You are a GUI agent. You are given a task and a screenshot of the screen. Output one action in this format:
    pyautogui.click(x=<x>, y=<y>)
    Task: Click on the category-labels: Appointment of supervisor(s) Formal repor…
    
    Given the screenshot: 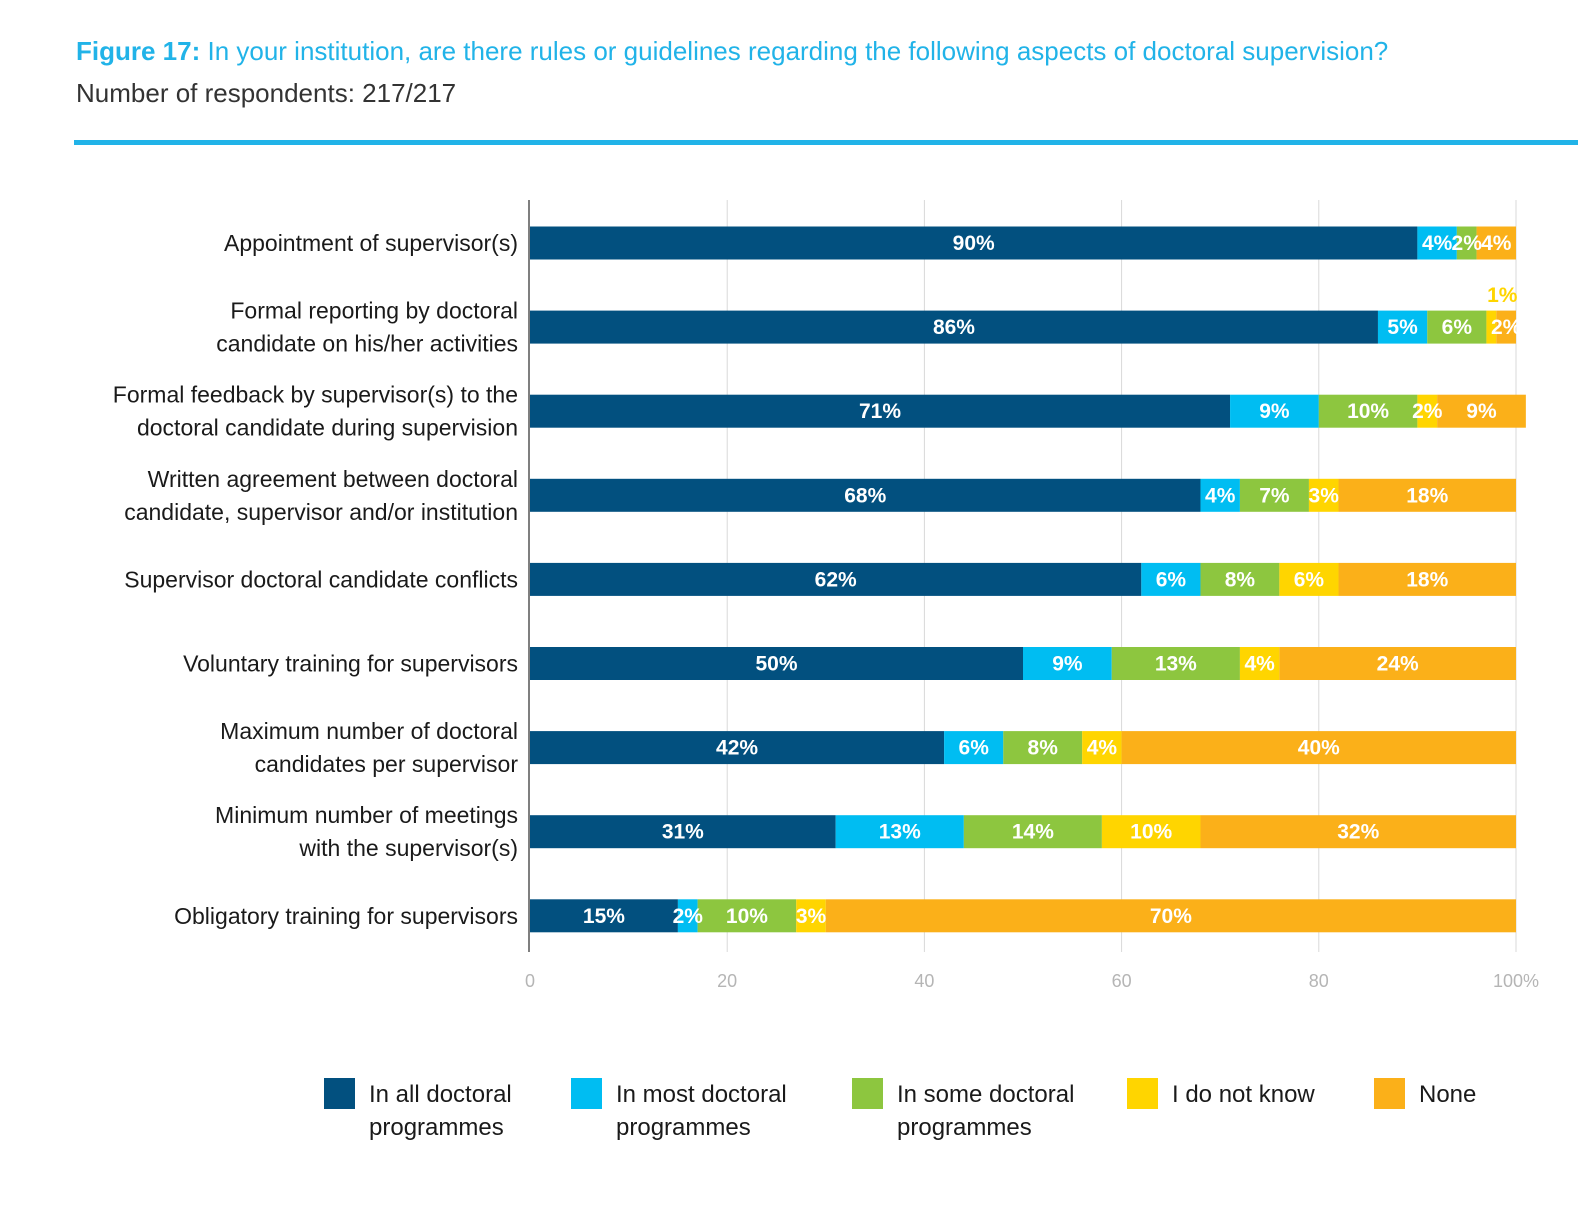 What is the action you would take?
    pyautogui.click(x=316, y=579)
    